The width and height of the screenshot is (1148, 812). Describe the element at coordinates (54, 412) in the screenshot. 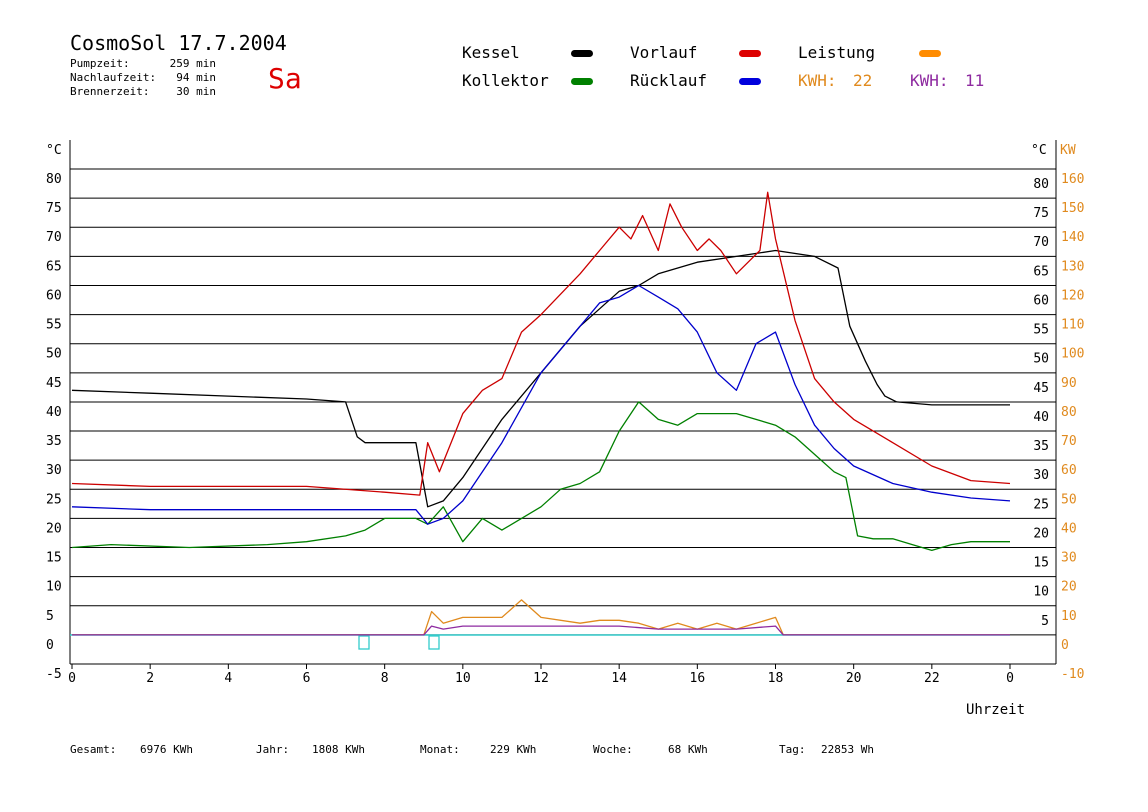

I see `y-left-tick: 40` at that location.